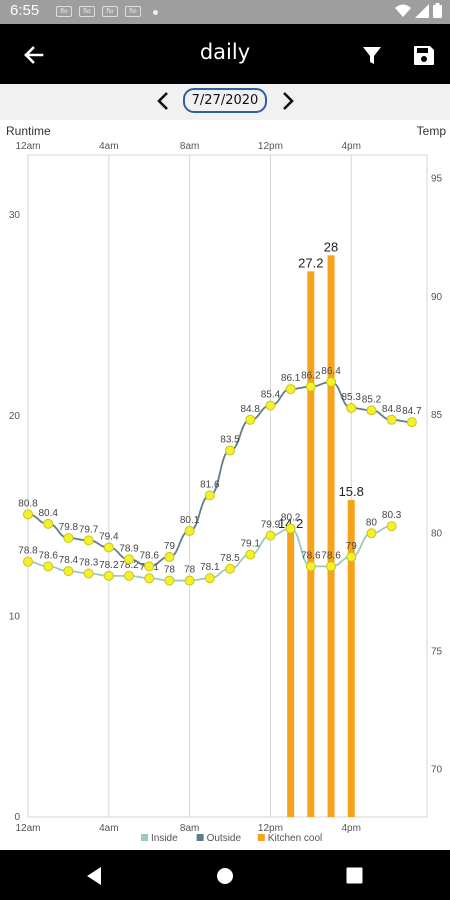 Image resolution: width=450 pixels, height=900 pixels. Describe the element at coordinates (424, 55) in the screenshot. I see `save-icon` at that location.